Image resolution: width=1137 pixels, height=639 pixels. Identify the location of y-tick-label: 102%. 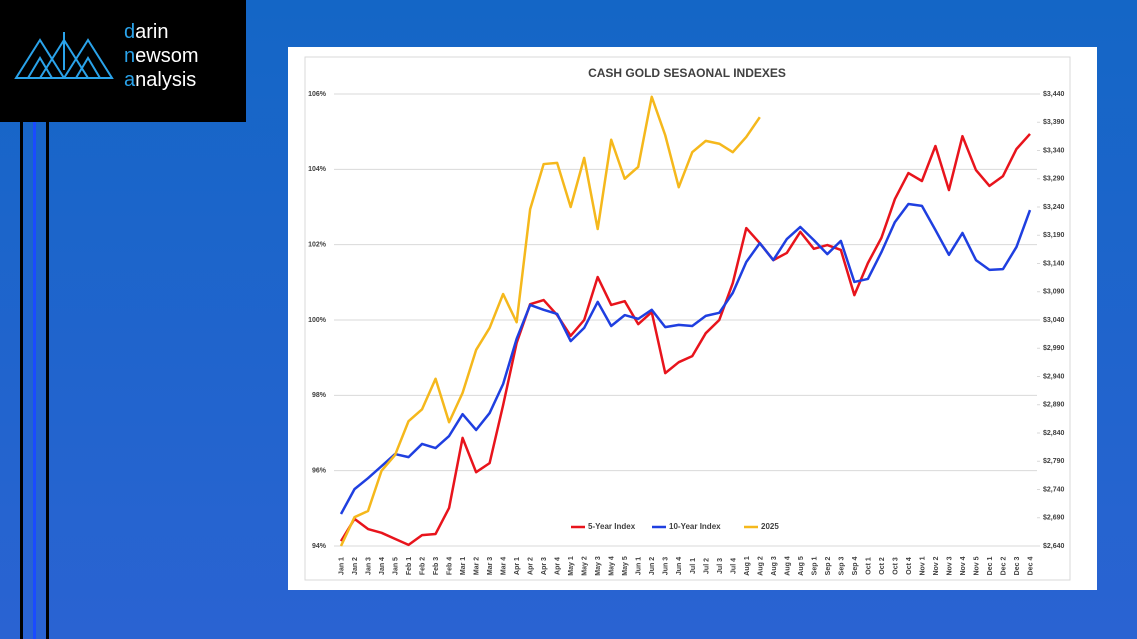
(317, 245).